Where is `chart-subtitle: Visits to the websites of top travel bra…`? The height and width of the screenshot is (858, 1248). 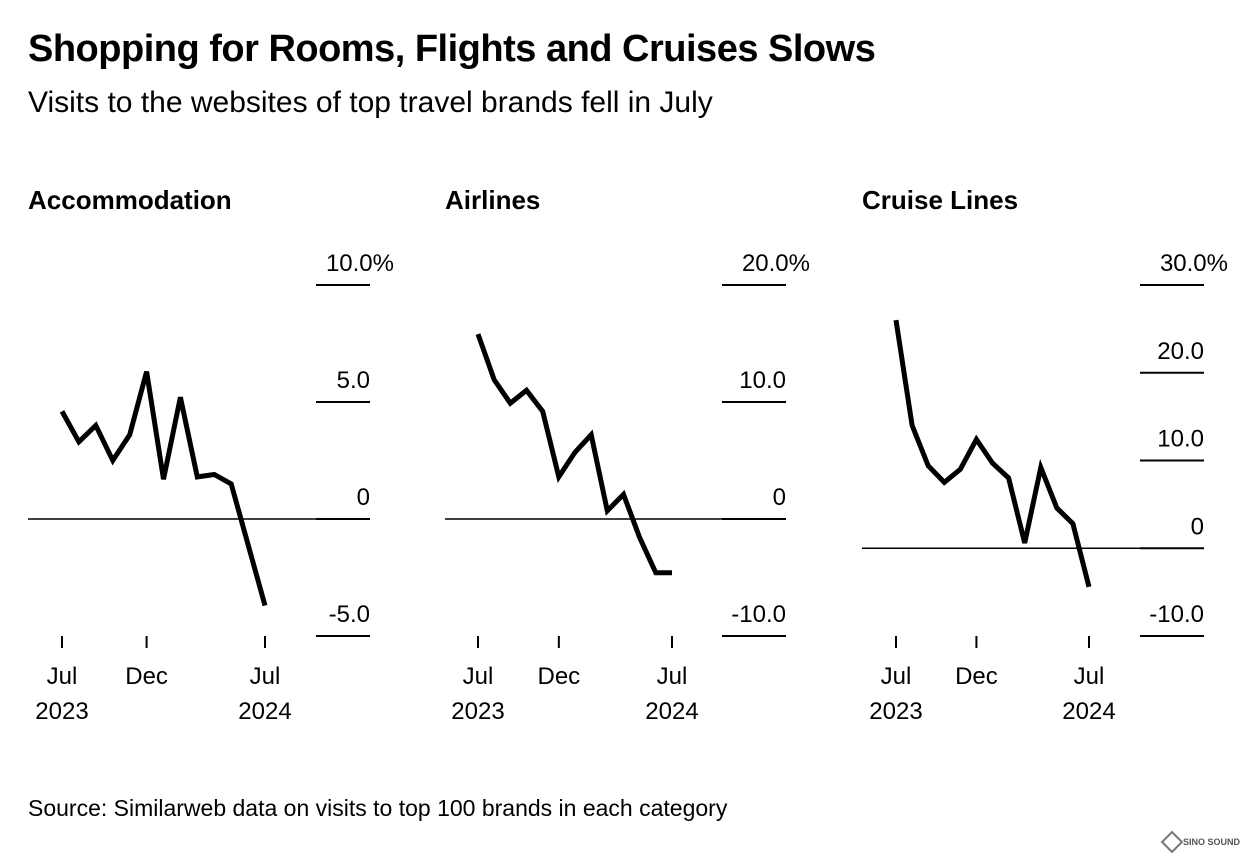 chart-subtitle: Visits to the websites of top travel bra… is located at coordinates (370, 102).